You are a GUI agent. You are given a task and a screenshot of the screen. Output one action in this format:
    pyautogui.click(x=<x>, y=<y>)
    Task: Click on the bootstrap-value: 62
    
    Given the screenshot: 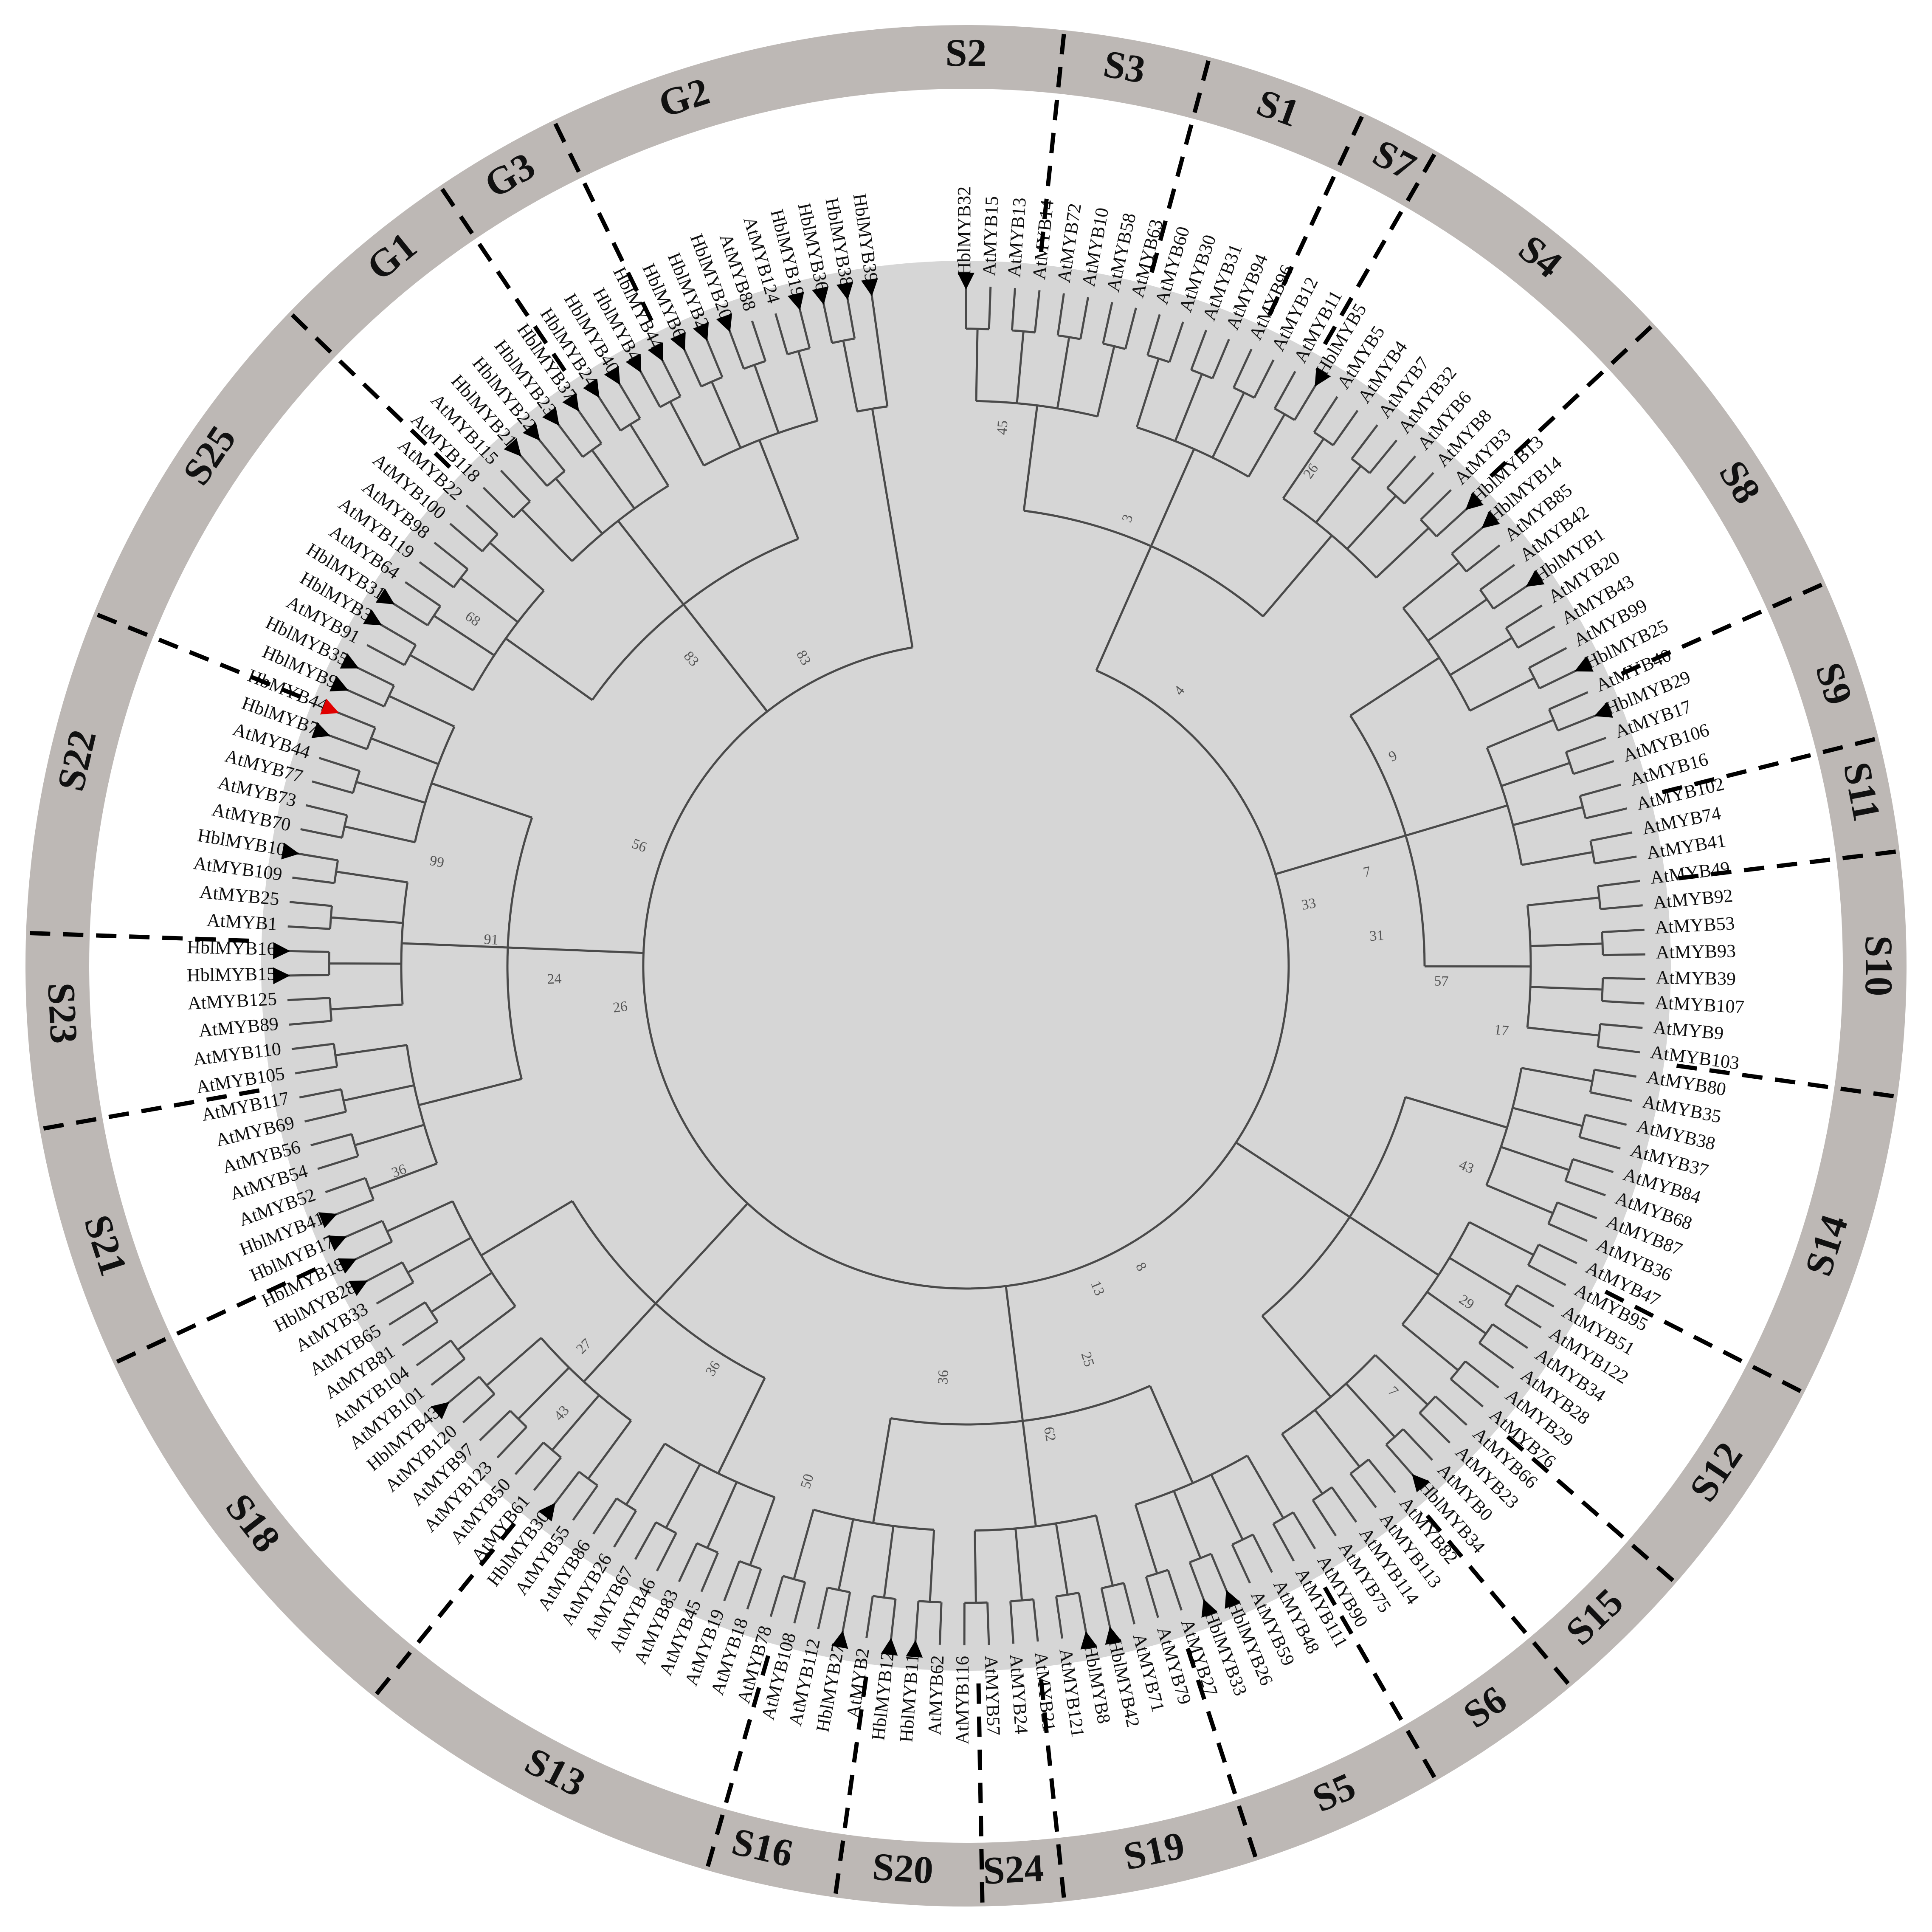 What is the action you would take?
    pyautogui.click(x=1050, y=1434)
    